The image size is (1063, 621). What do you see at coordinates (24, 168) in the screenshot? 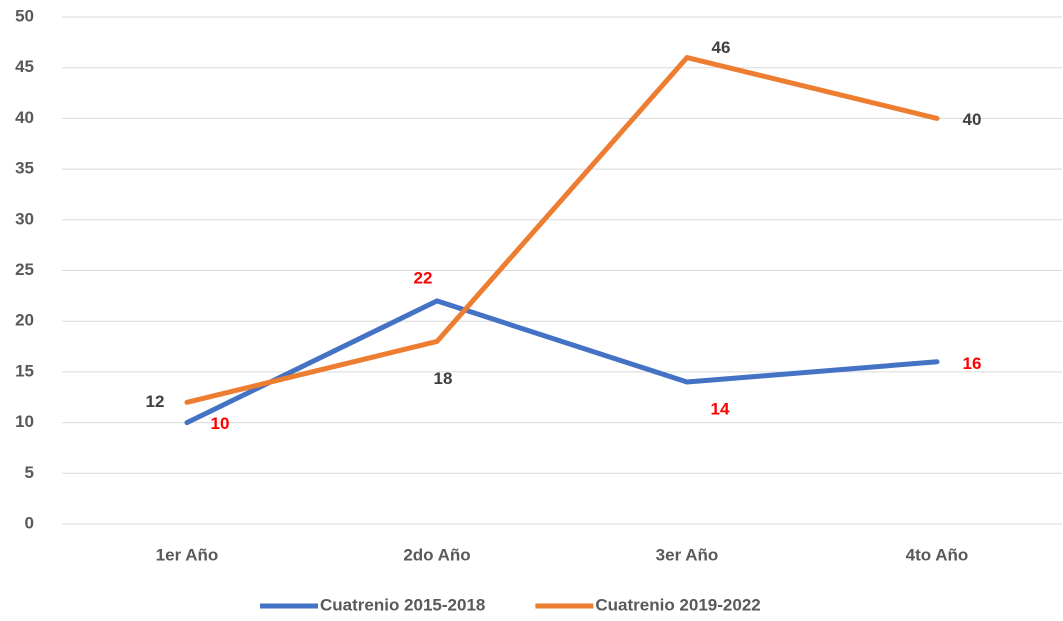
I see `y-tick-label: 35` at bounding box center [24, 168].